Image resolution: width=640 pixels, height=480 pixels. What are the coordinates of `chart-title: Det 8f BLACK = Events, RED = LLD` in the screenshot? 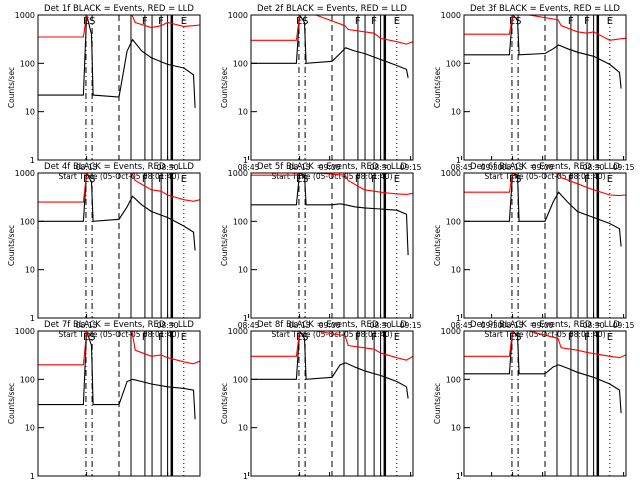 It's located at (332, 325).